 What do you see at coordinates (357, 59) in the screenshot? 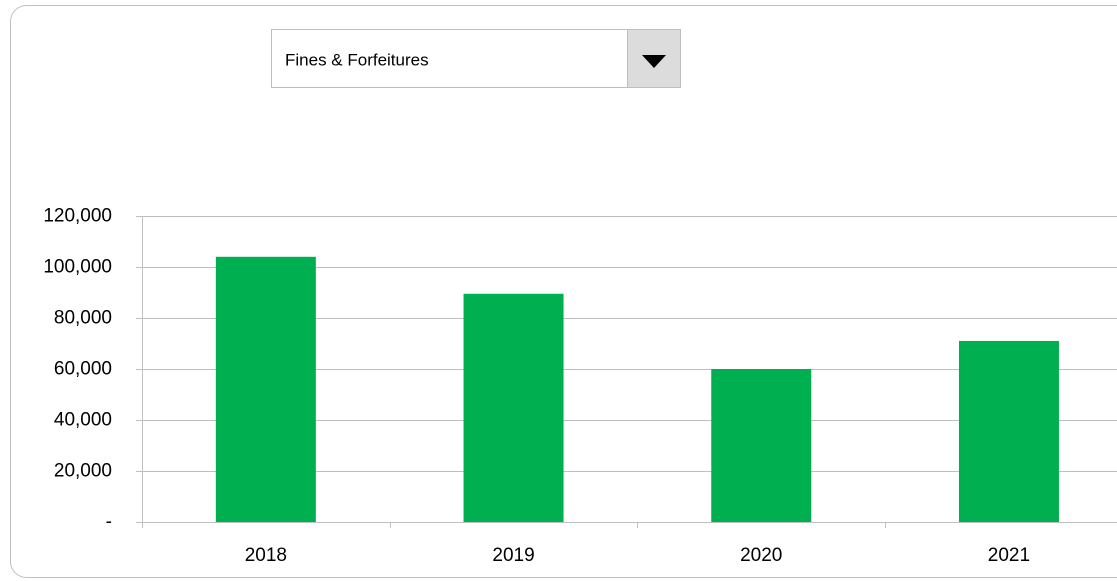
I see `dropdown-text: Fines & Forfeitures` at bounding box center [357, 59].